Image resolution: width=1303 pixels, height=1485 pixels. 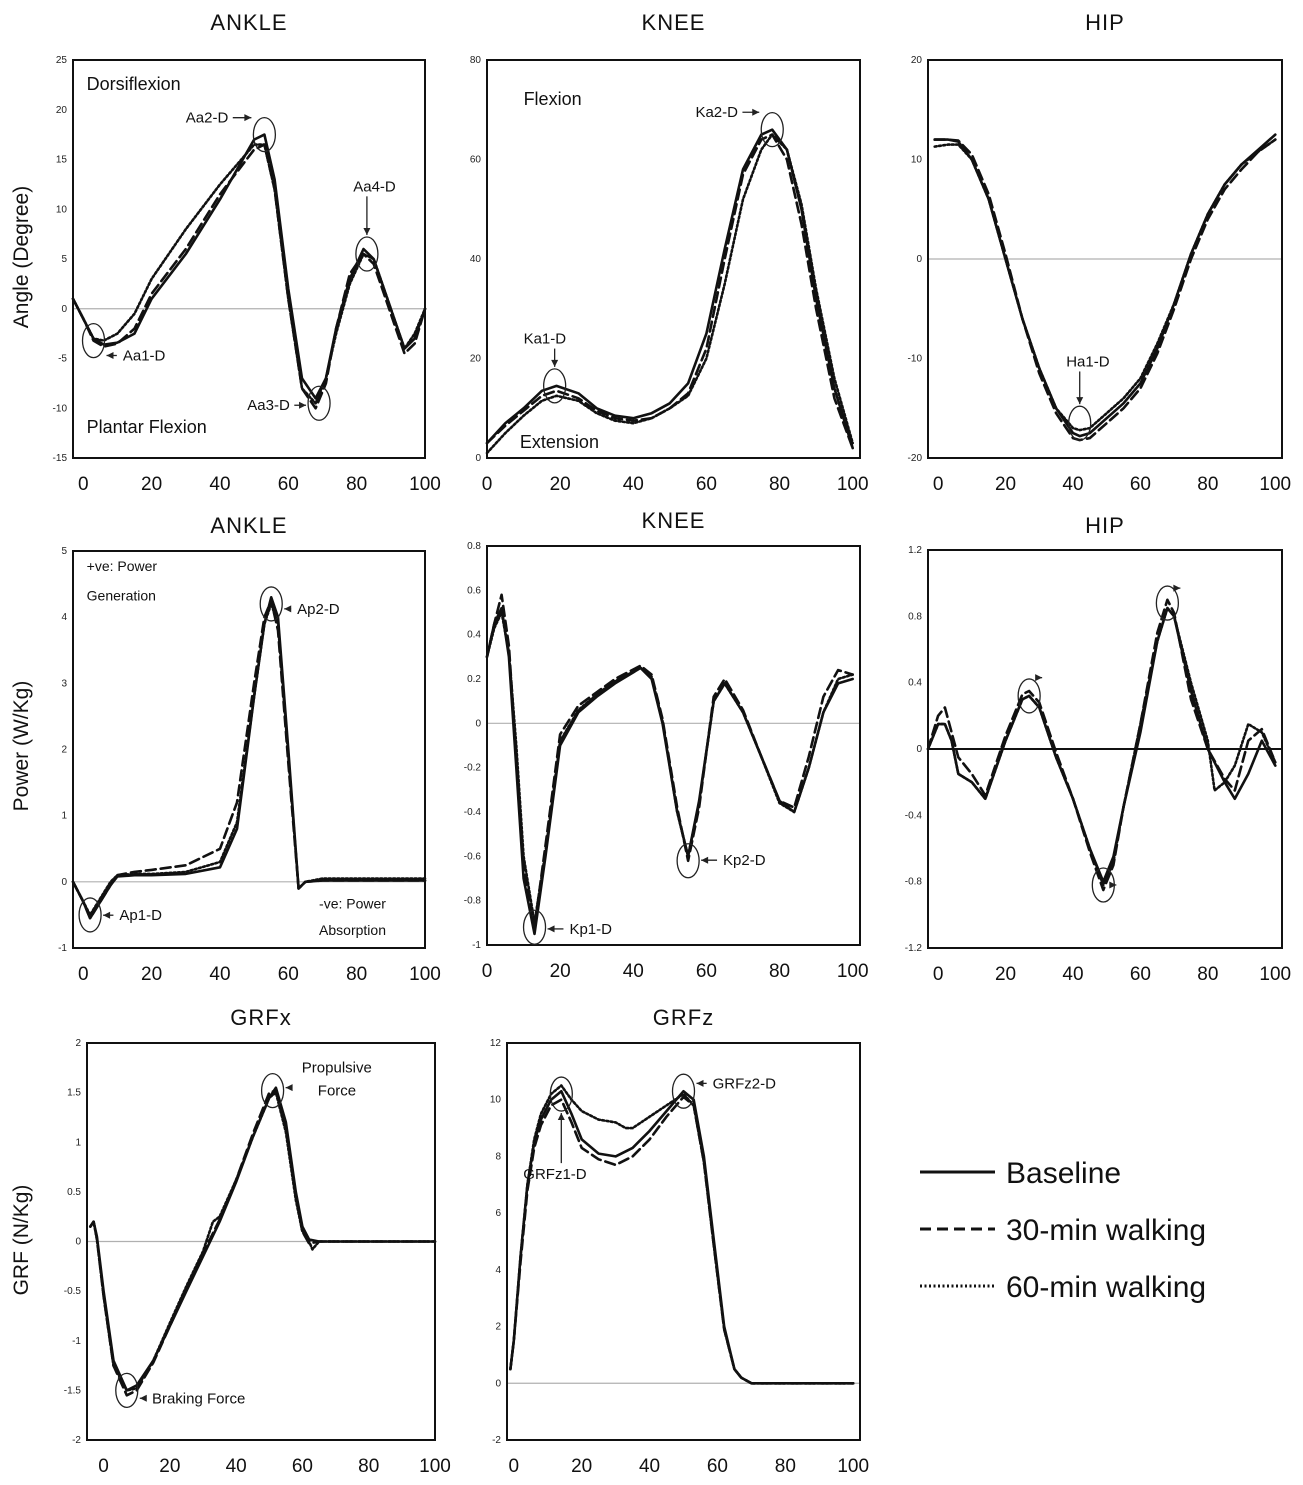 I want to click on annotation-label: Ap1-D, so click(x=140, y=915).